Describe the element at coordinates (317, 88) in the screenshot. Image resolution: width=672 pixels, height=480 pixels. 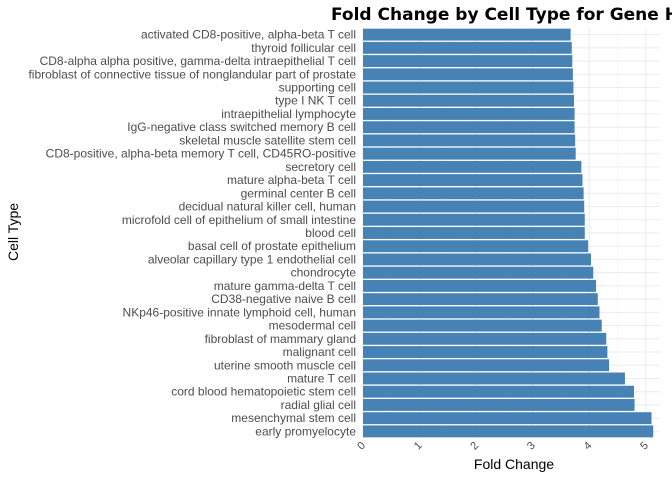
I see `category-label: supporting cell` at that location.